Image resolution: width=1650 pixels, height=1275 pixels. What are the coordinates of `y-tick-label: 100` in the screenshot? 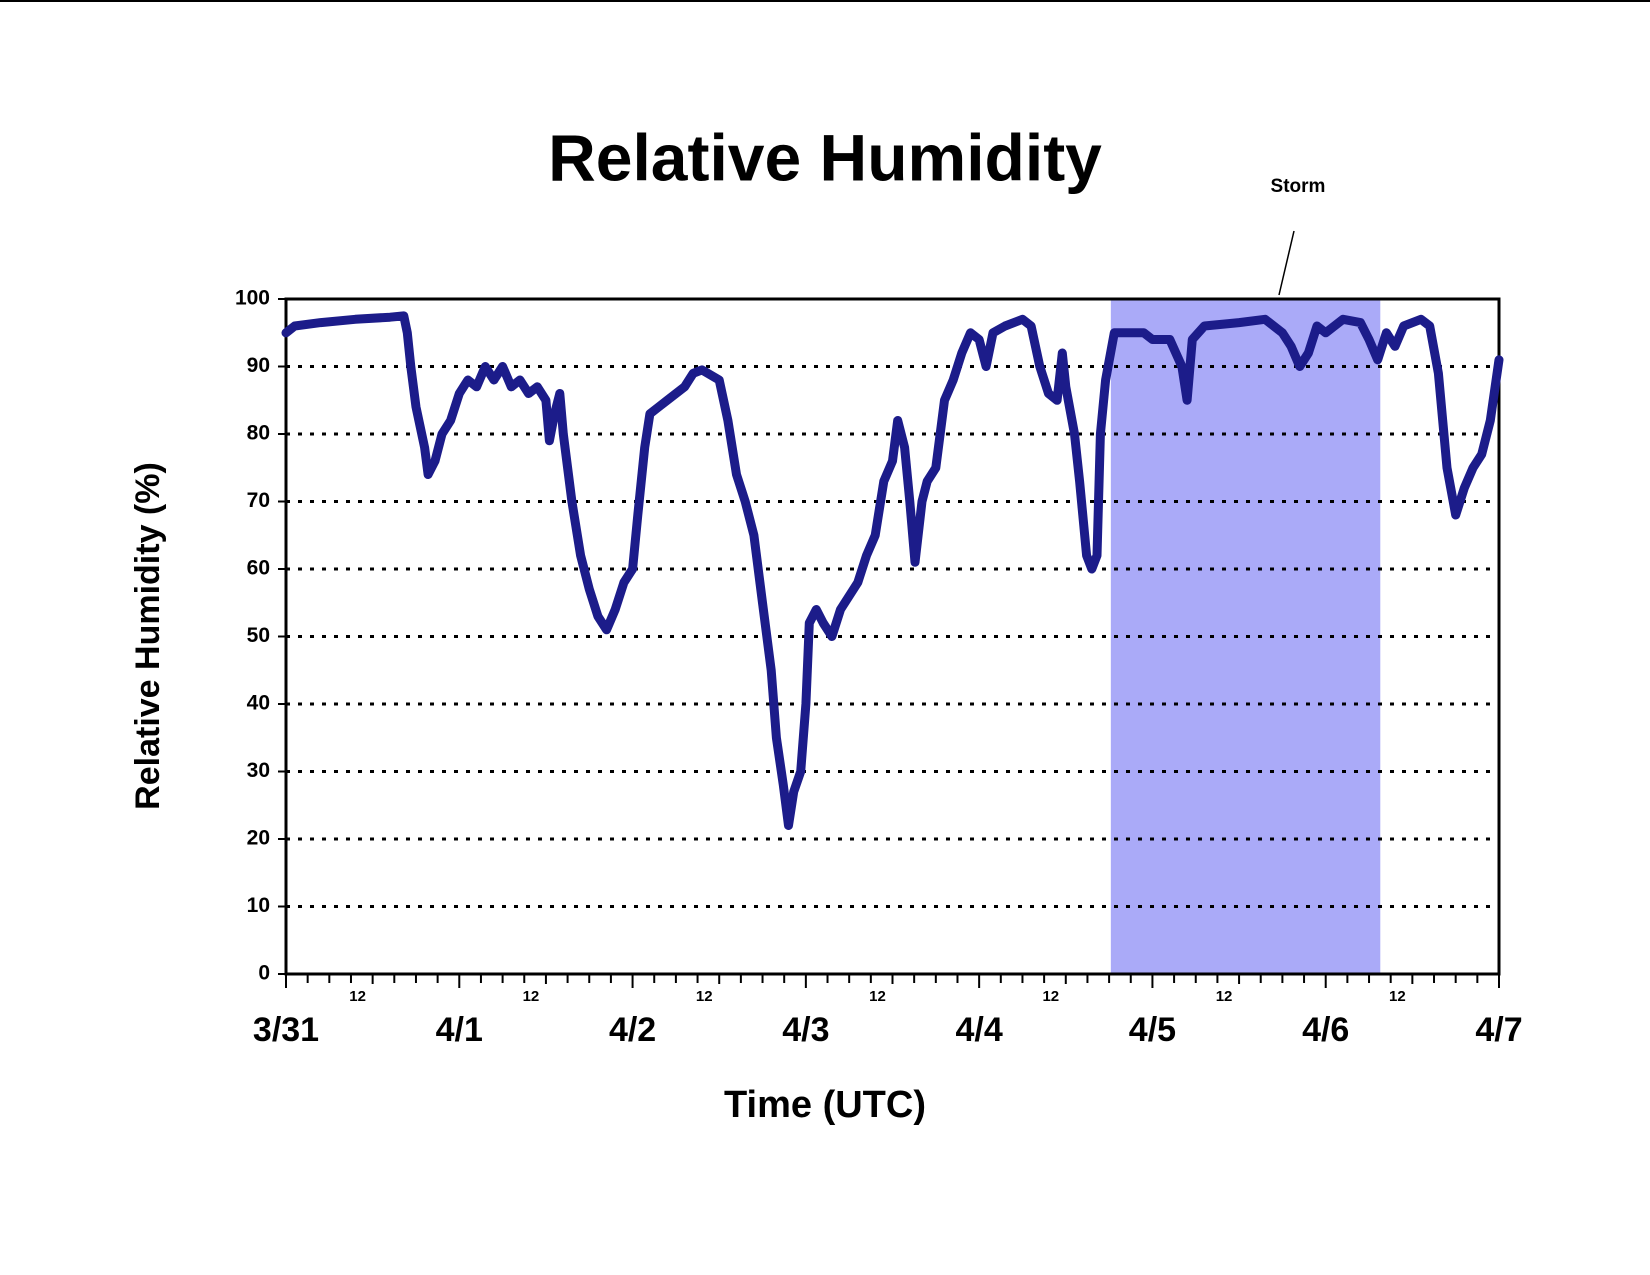 It's located at (252, 298).